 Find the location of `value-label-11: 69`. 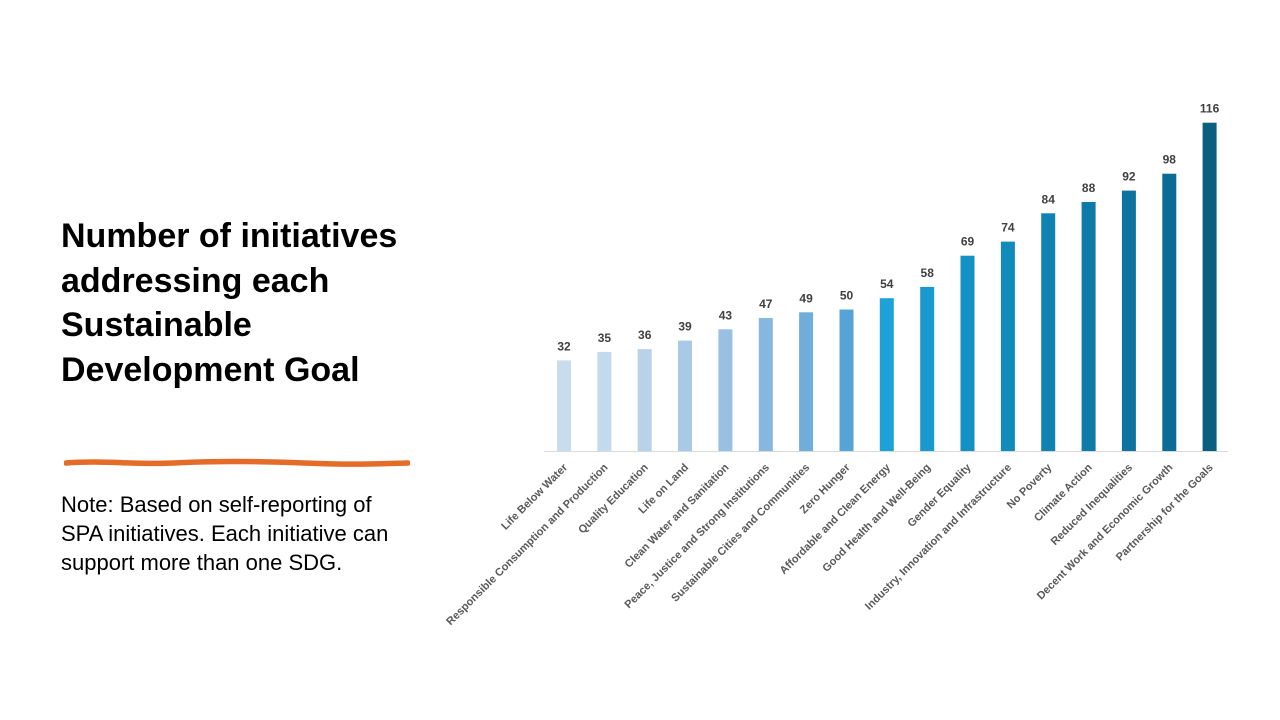

value-label-11: 69 is located at coordinates (968, 242).